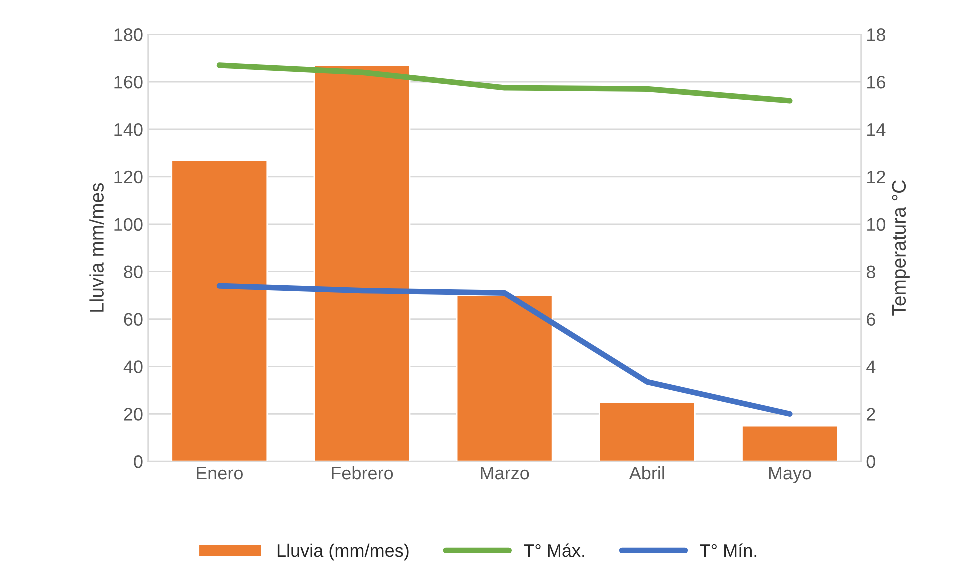 The width and height of the screenshot is (957, 577). What do you see at coordinates (790, 475) in the screenshot?
I see `x-tick-label: Mayo` at bounding box center [790, 475].